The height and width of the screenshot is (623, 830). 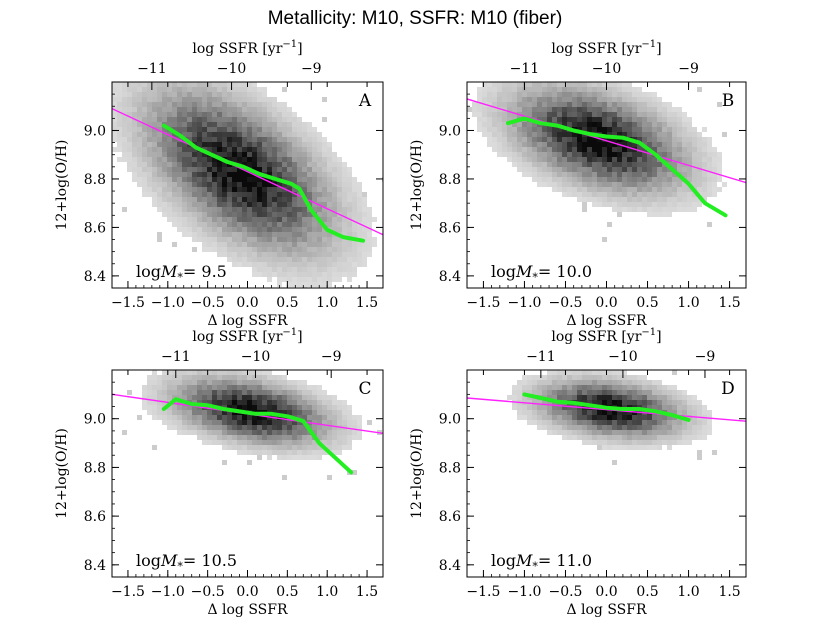 What do you see at coordinates (186, 562) in the screenshot?
I see `mass-label: logM*= 10.5` at bounding box center [186, 562].